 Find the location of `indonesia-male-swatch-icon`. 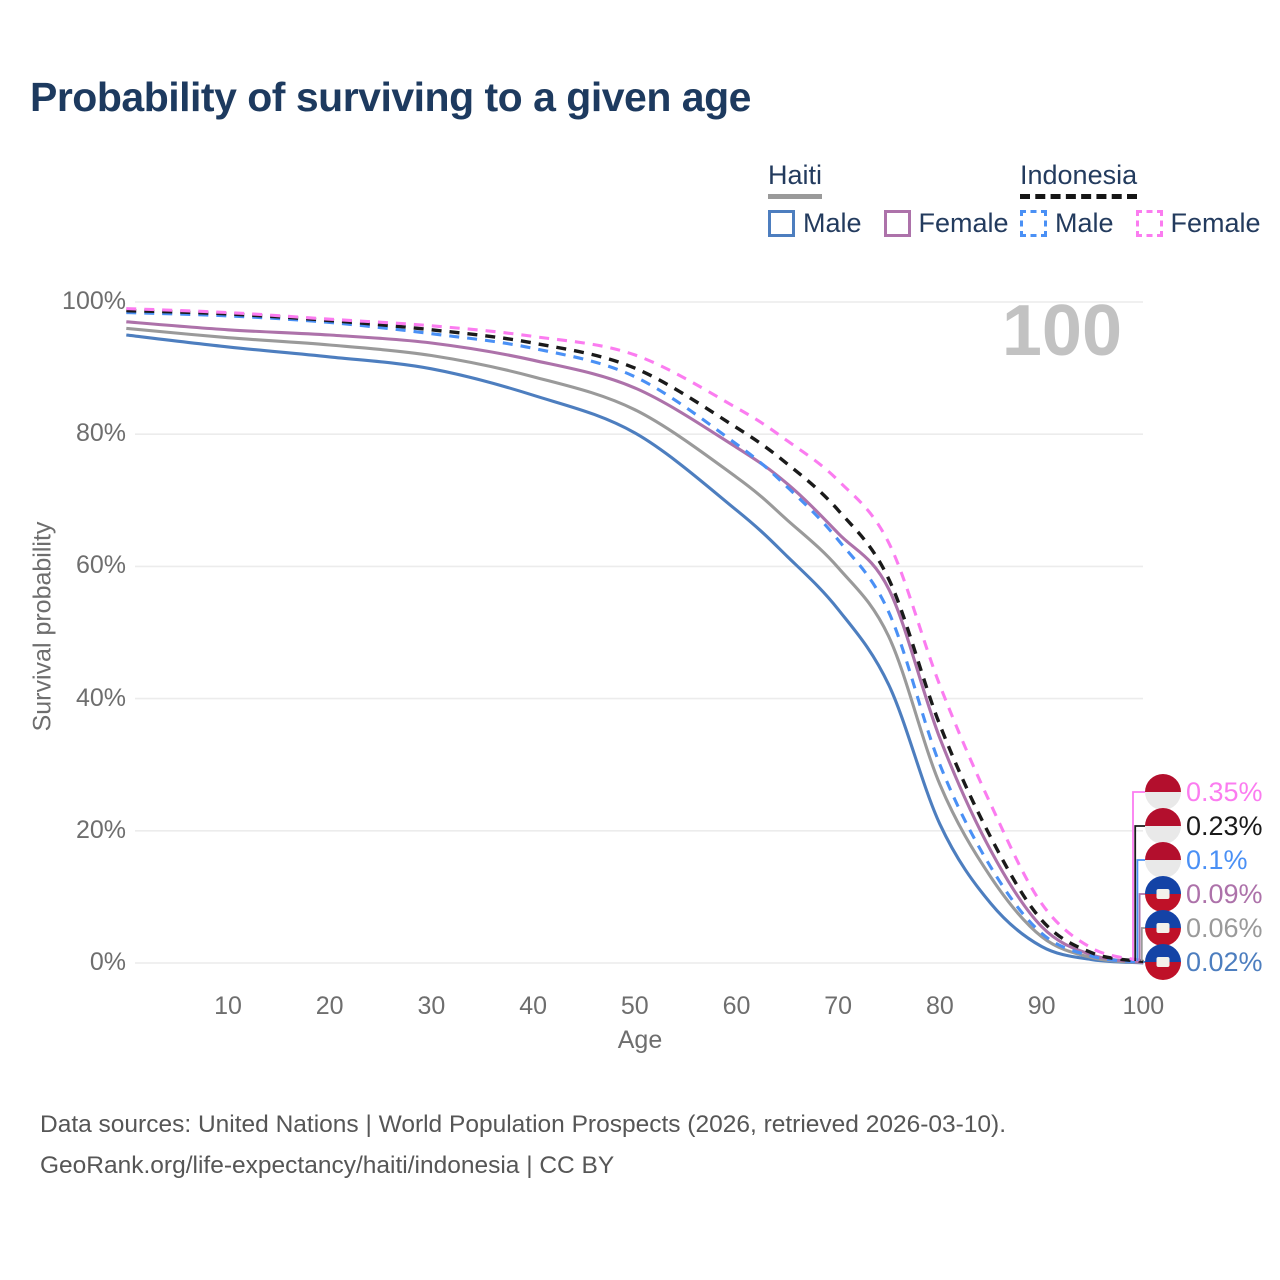

indonesia-male-swatch-icon is located at coordinates (1033, 223).